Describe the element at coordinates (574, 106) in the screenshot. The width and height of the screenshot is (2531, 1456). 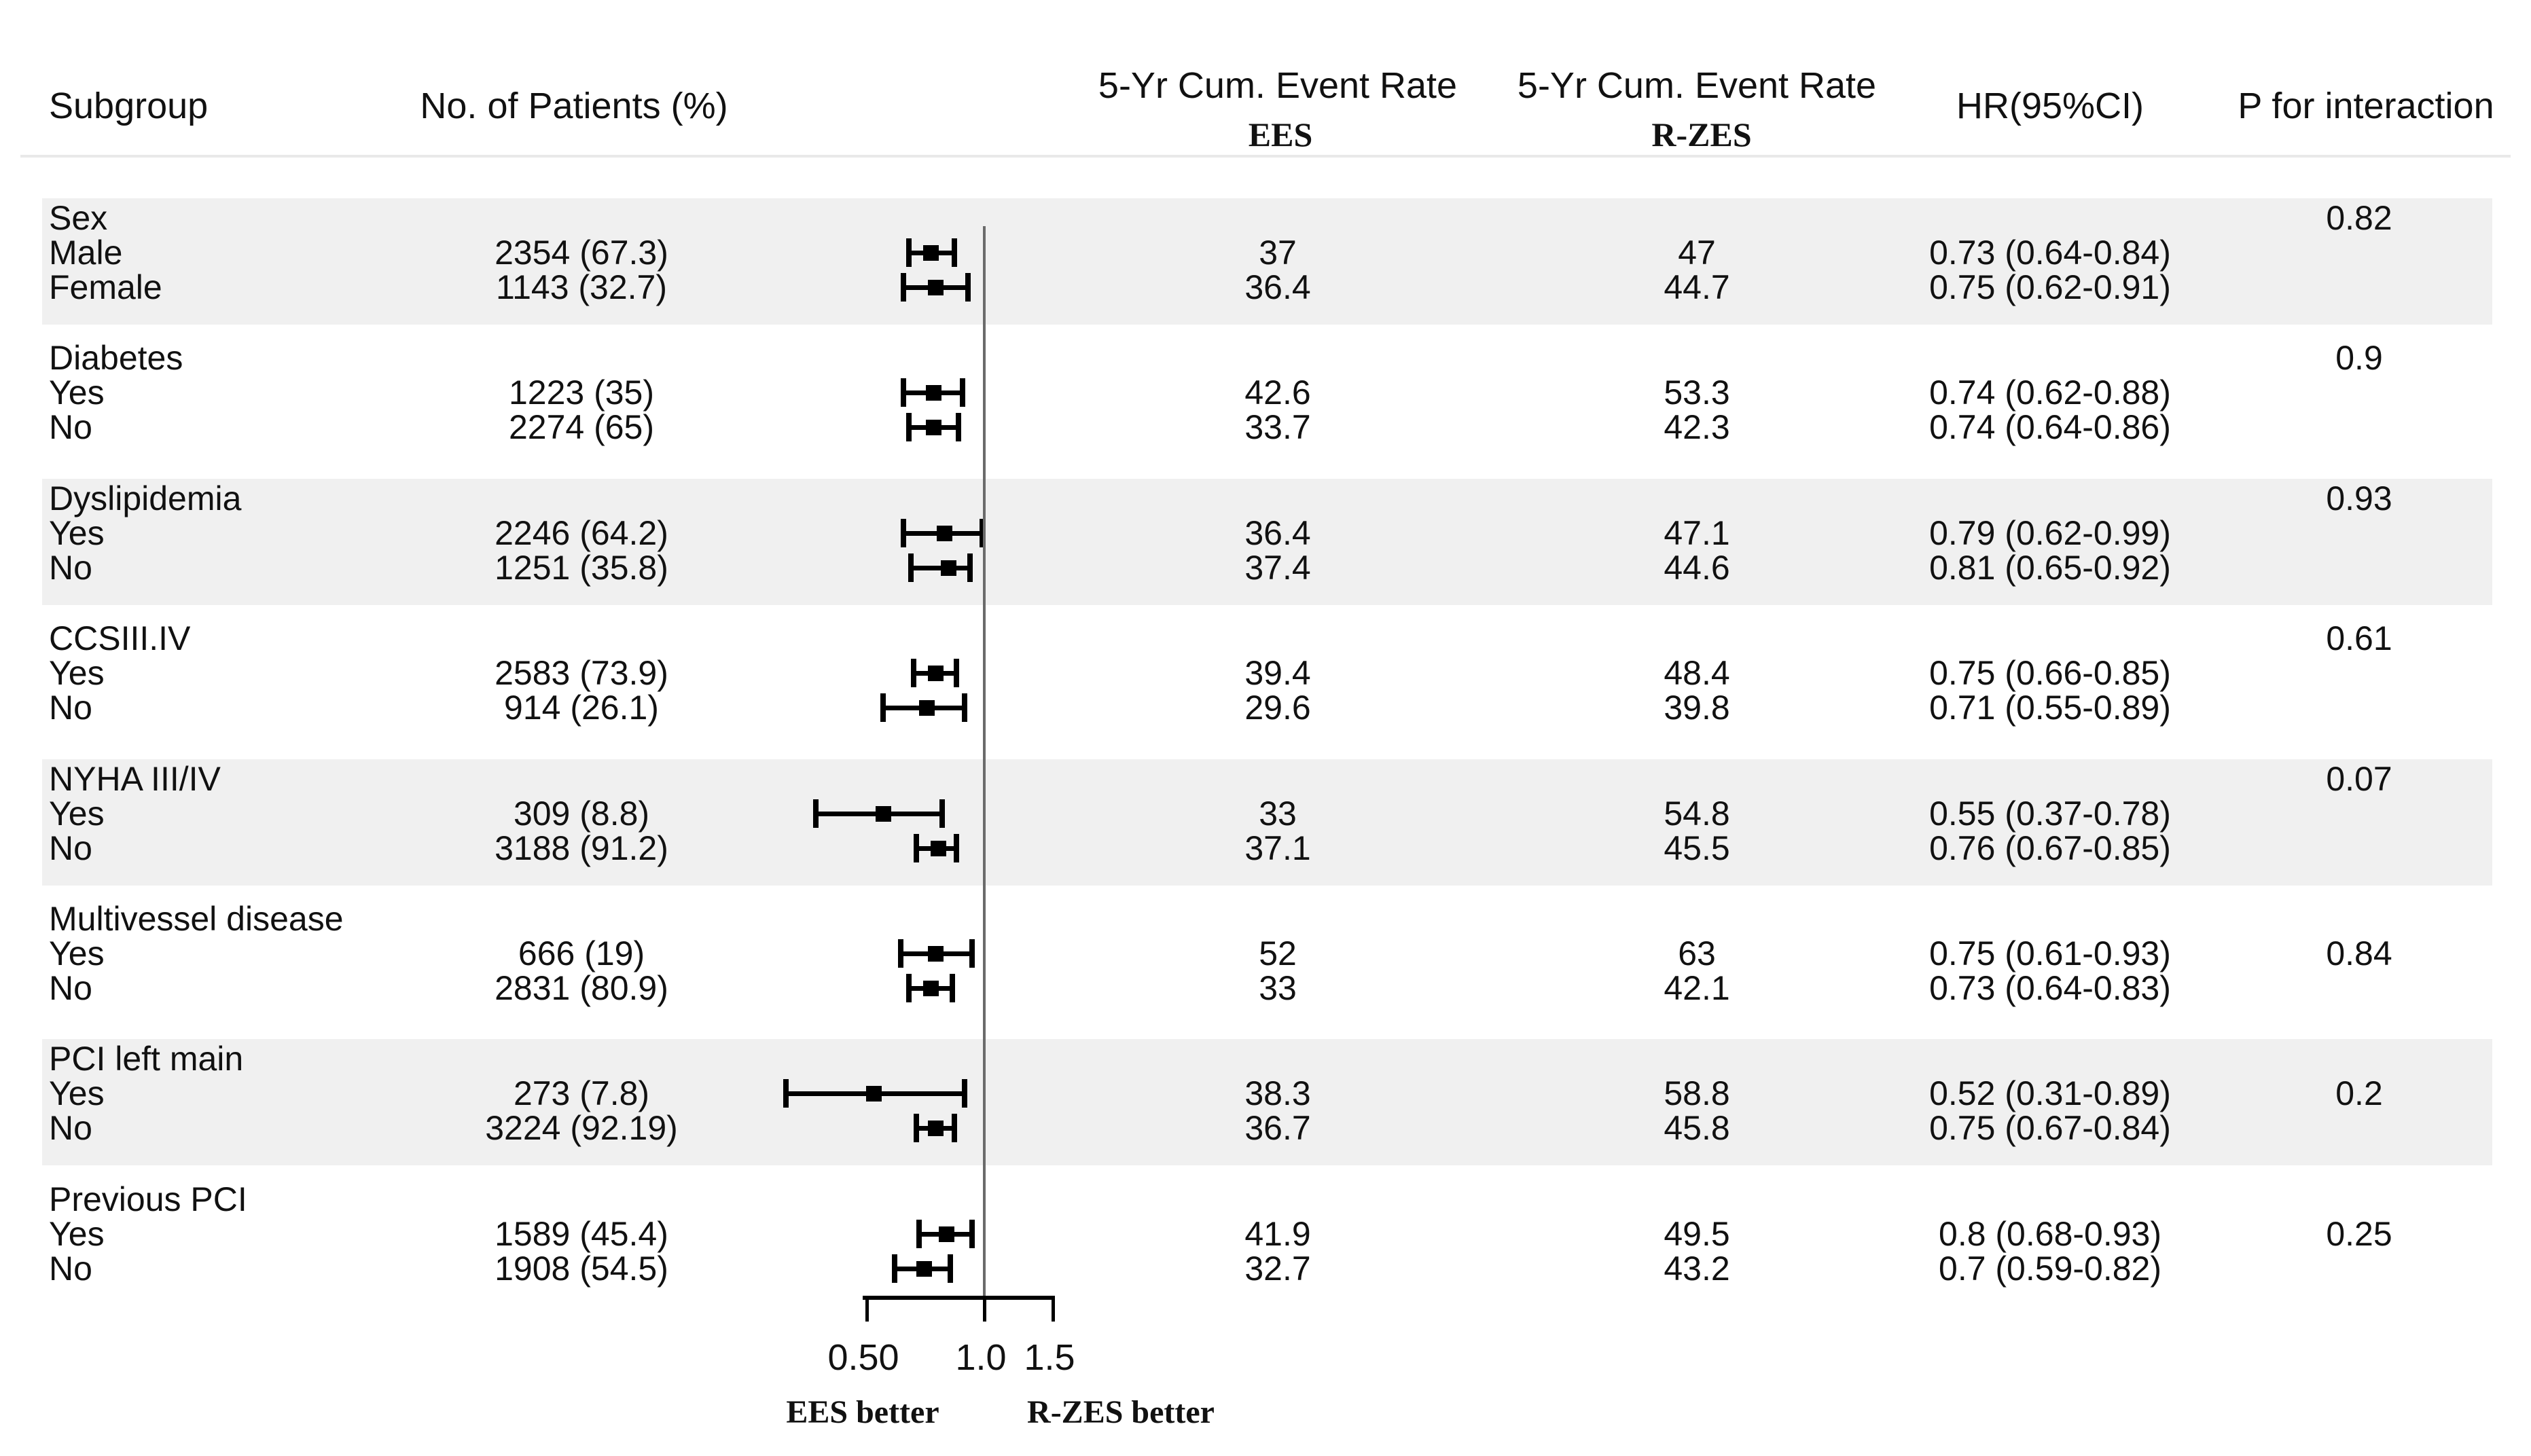
I see `column-header-patients: No. of Patients (%)` at that location.